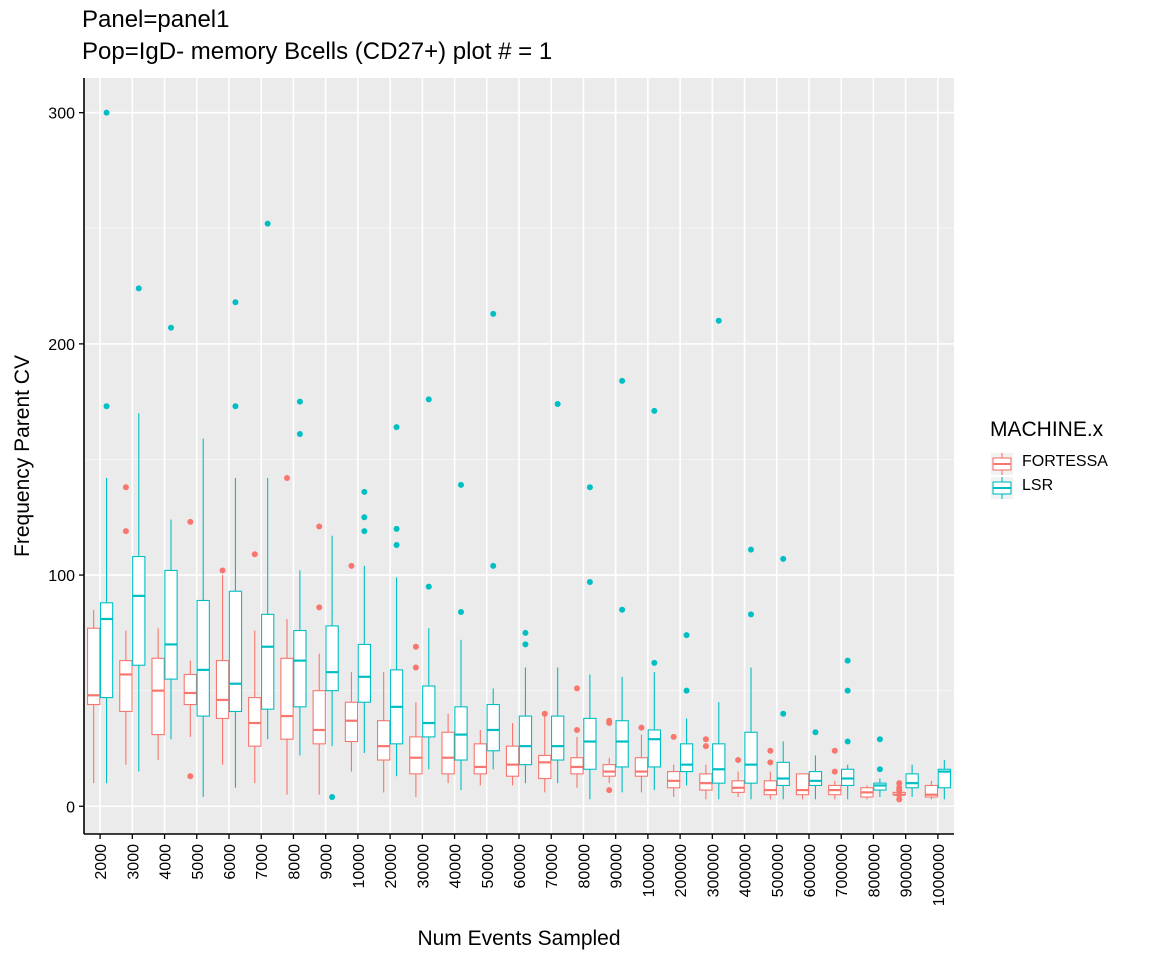  What do you see at coordinates (327, 862) in the screenshot?
I see `x-tick-label: 9000` at bounding box center [327, 862].